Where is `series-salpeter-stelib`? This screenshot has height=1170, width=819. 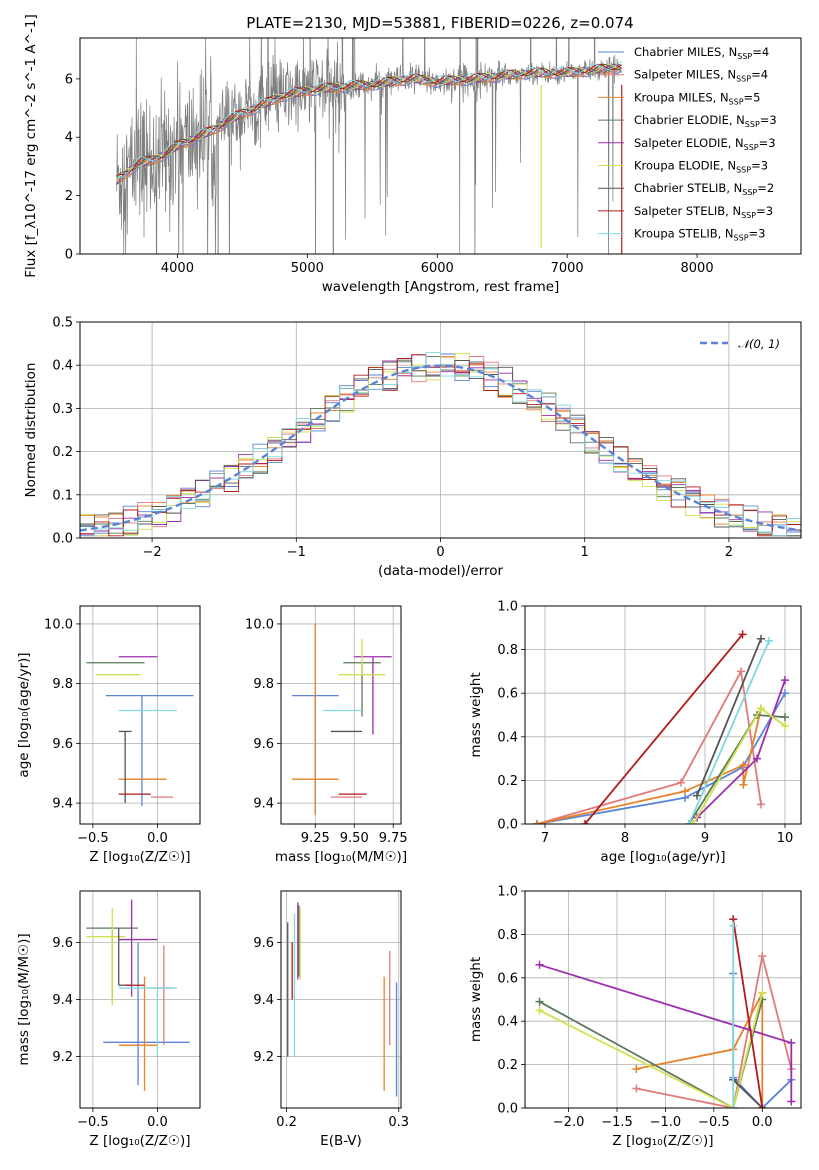
series-salpeter-stelib is located at coordinates (664, 727).